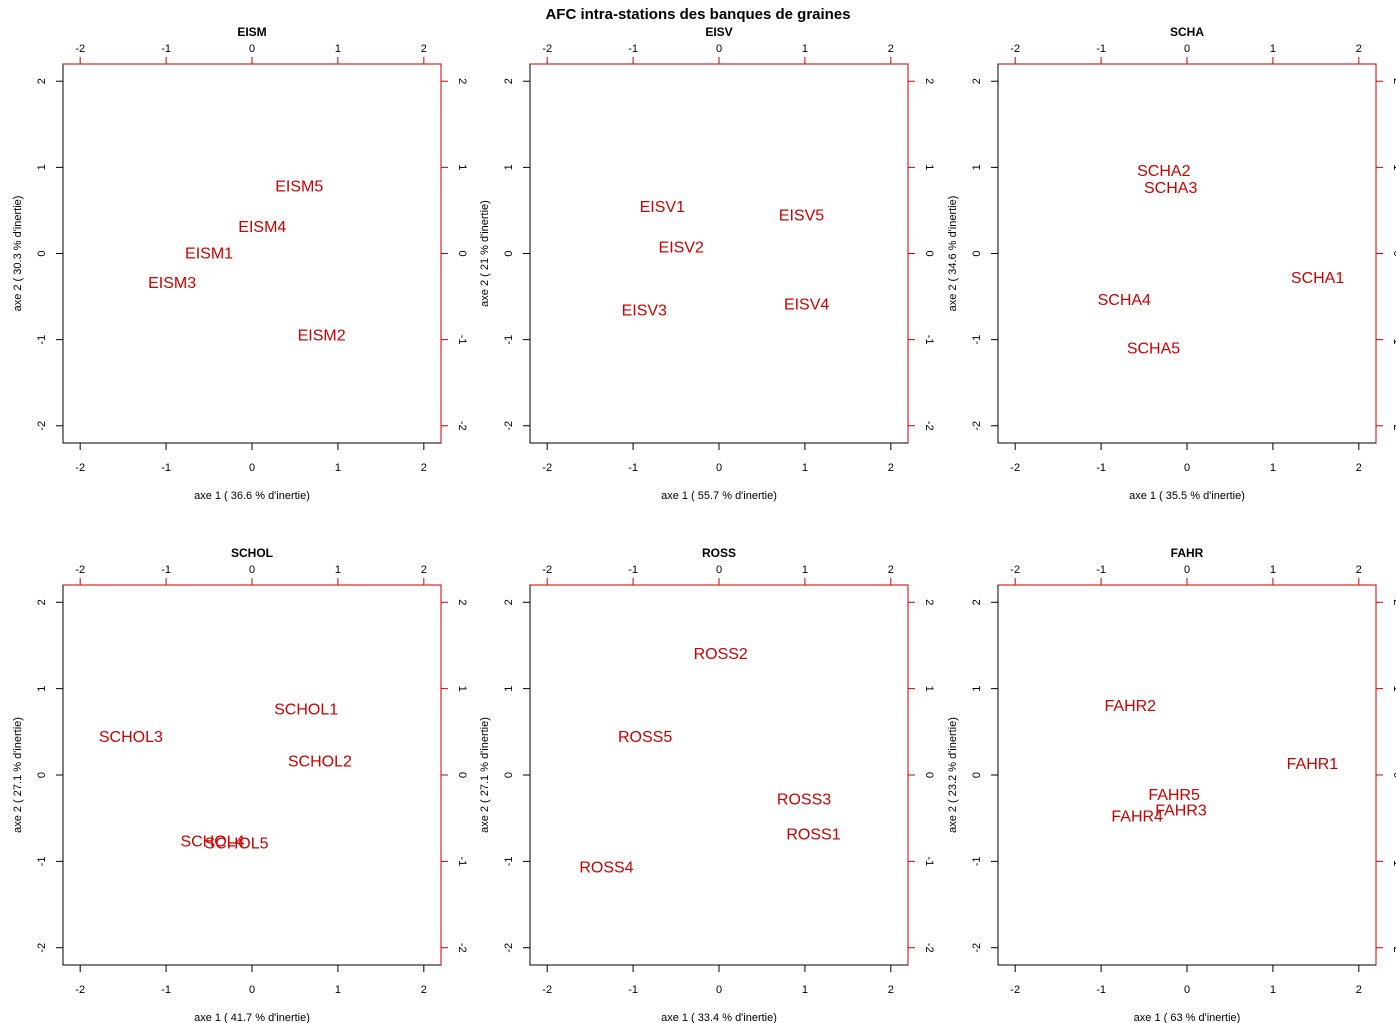 This screenshot has width=1396, height=1023. Describe the element at coordinates (721, 654) in the screenshot. I see `point-label: ROSS2` at that location.